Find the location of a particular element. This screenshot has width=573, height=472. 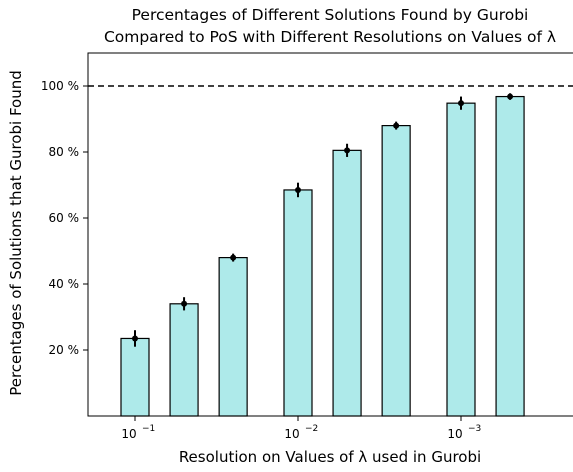

x-tick-label-2: 10 is located at coordinates (291, 434).